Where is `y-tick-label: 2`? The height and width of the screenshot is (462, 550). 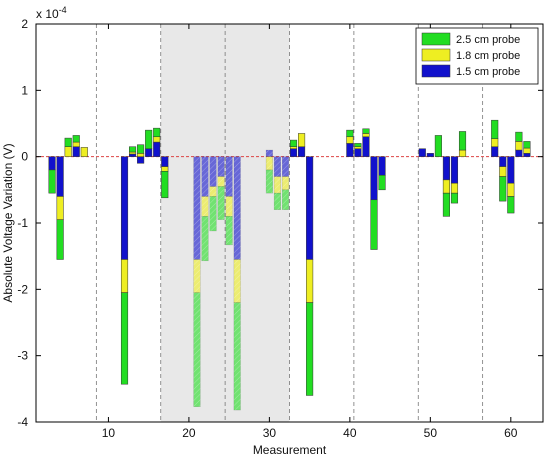
y-tick-label: 2 is located at coordinates (24, 24).